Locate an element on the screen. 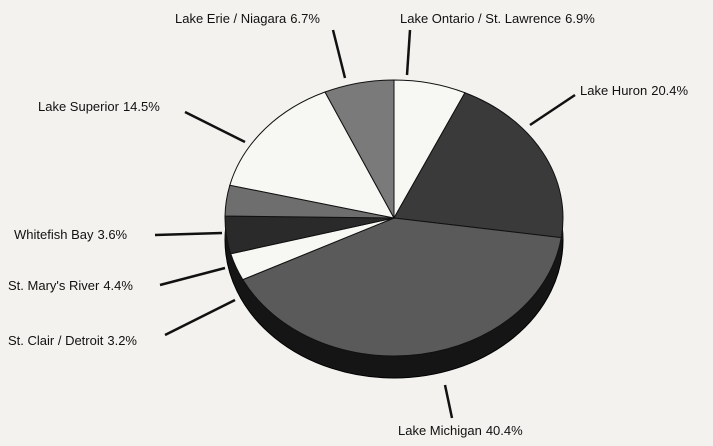 This screenshot has height=446, width=713. slice-label: St. Clair / Detroit 3.2% is located at coordinates (72, 340).